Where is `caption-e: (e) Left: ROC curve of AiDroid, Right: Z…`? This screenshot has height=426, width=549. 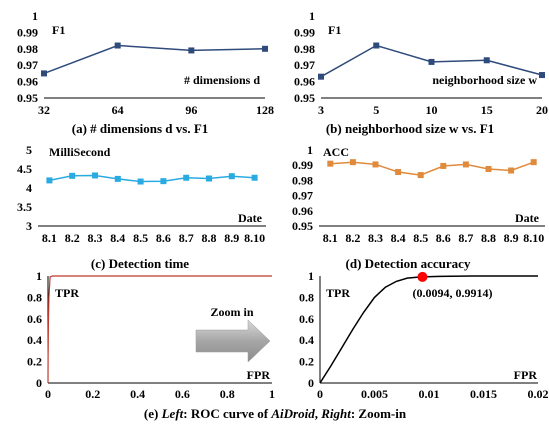
caption-e: (e) Left: ROC curve of AiDroid, Right: Z… is located at coordinates (275, 413).